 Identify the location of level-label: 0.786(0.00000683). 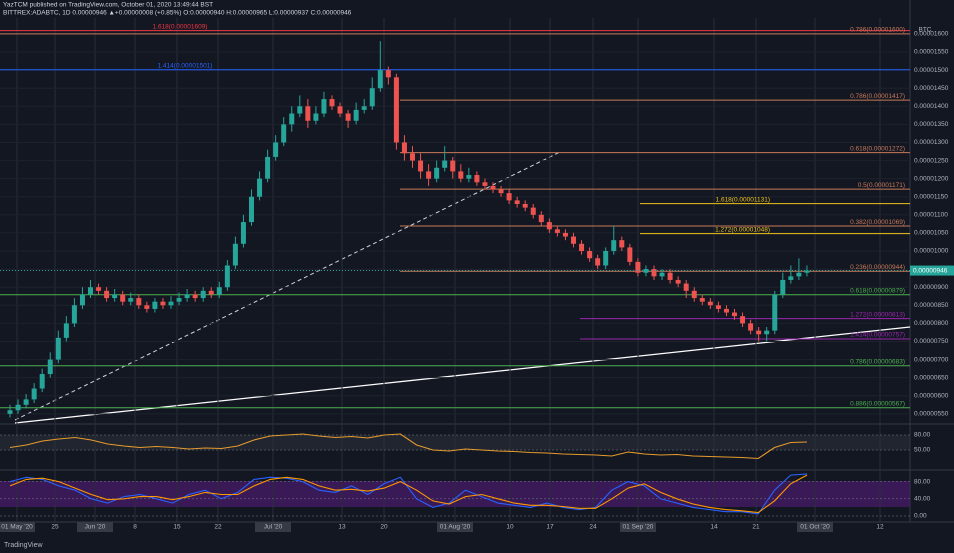
(877, 361).